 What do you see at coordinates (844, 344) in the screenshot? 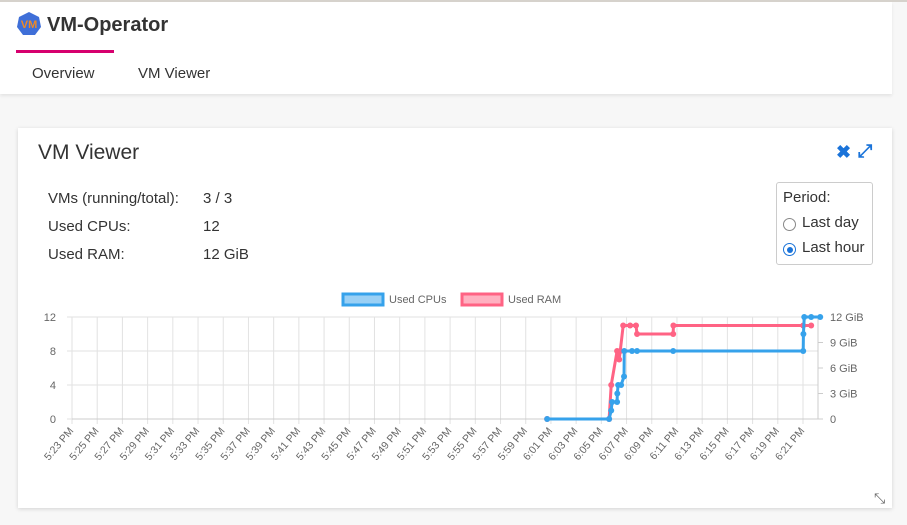
I see `y-right-tick-label: 9 GiB` at bounding box center [844, 344].